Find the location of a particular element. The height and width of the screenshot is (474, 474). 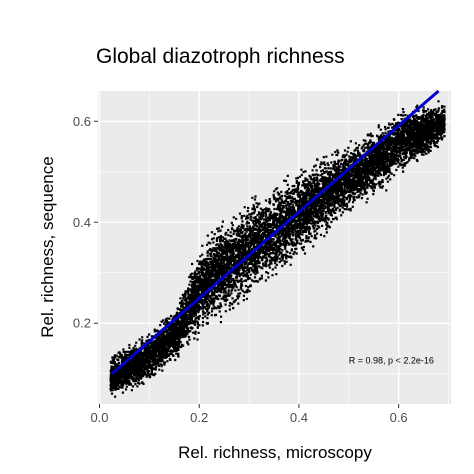

x-tick-label: 0.0 is located at coordinates (99, 417).